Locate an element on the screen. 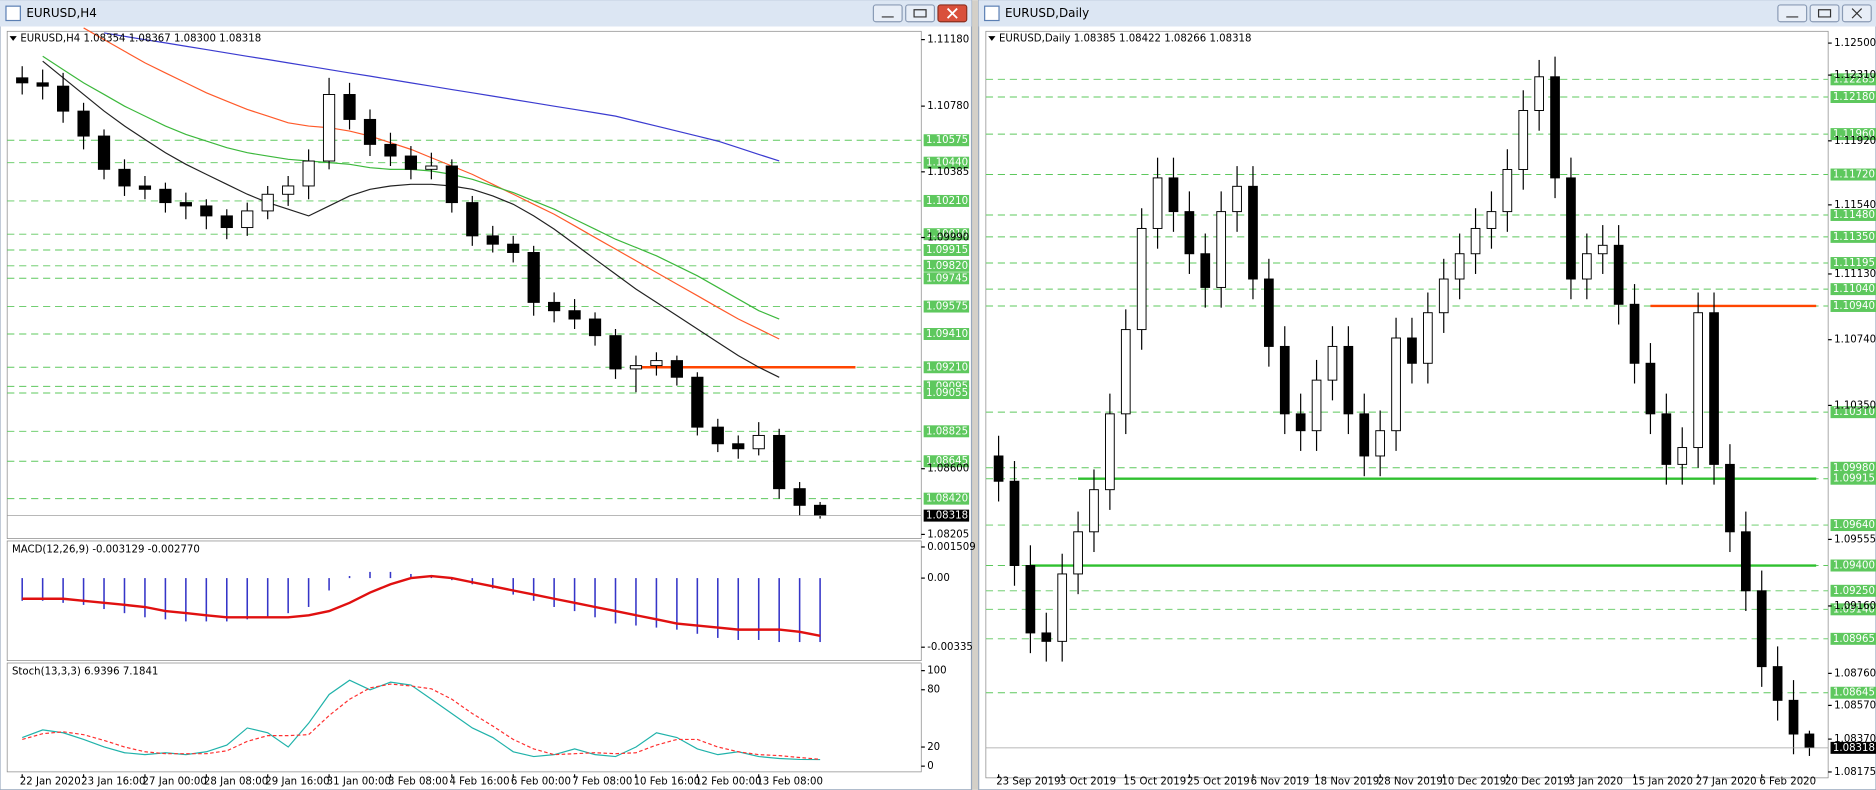  level-label: 1.09140 is located at coordinates (1854, 609).